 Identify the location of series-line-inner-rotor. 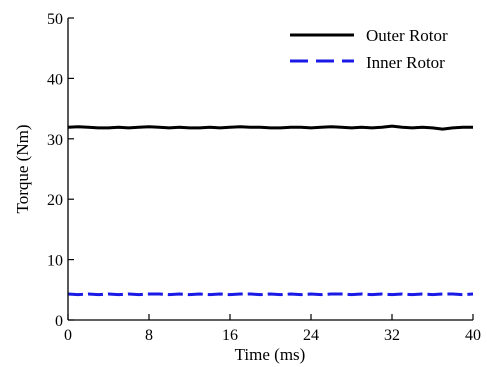
(270, 294).